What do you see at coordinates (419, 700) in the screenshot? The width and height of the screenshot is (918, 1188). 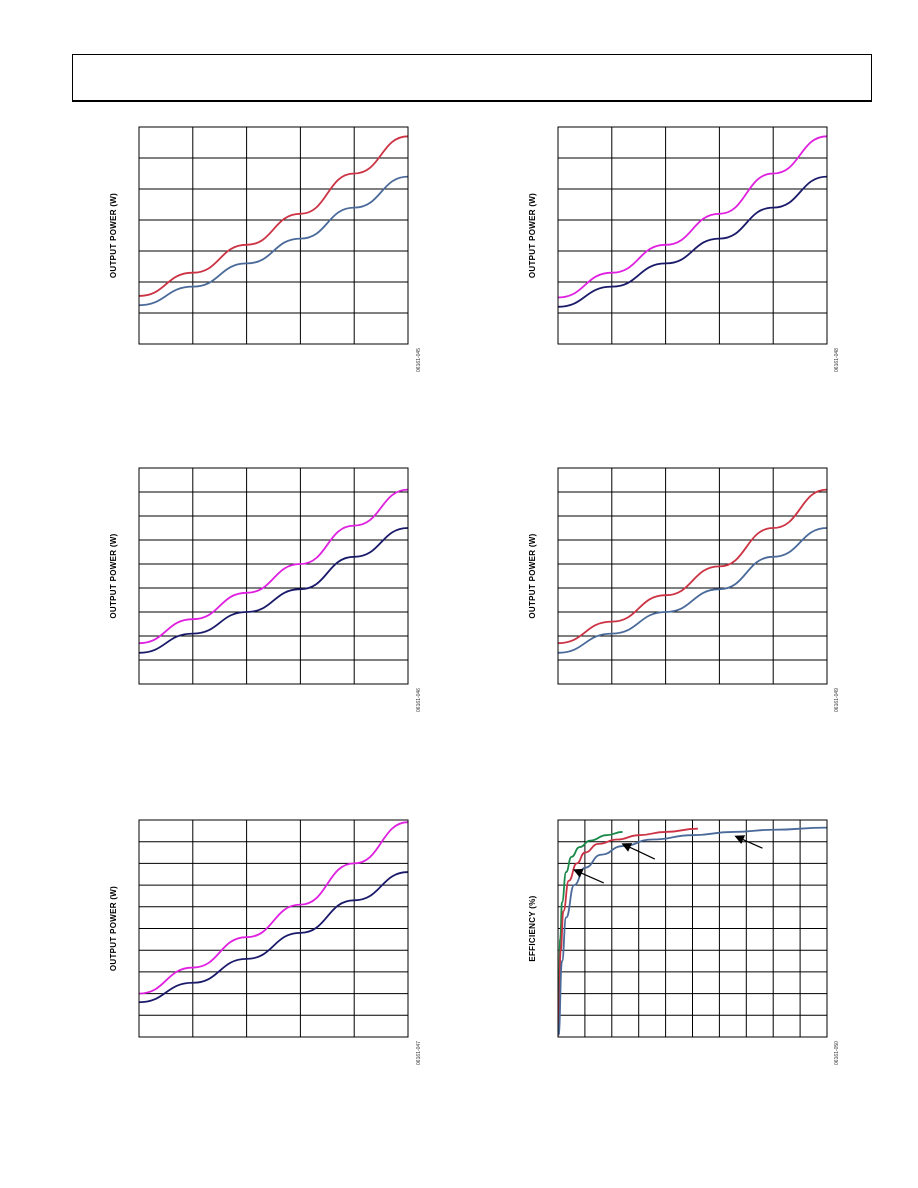 I see `figure-id: 06161-046` at bounding box center [419, 700].